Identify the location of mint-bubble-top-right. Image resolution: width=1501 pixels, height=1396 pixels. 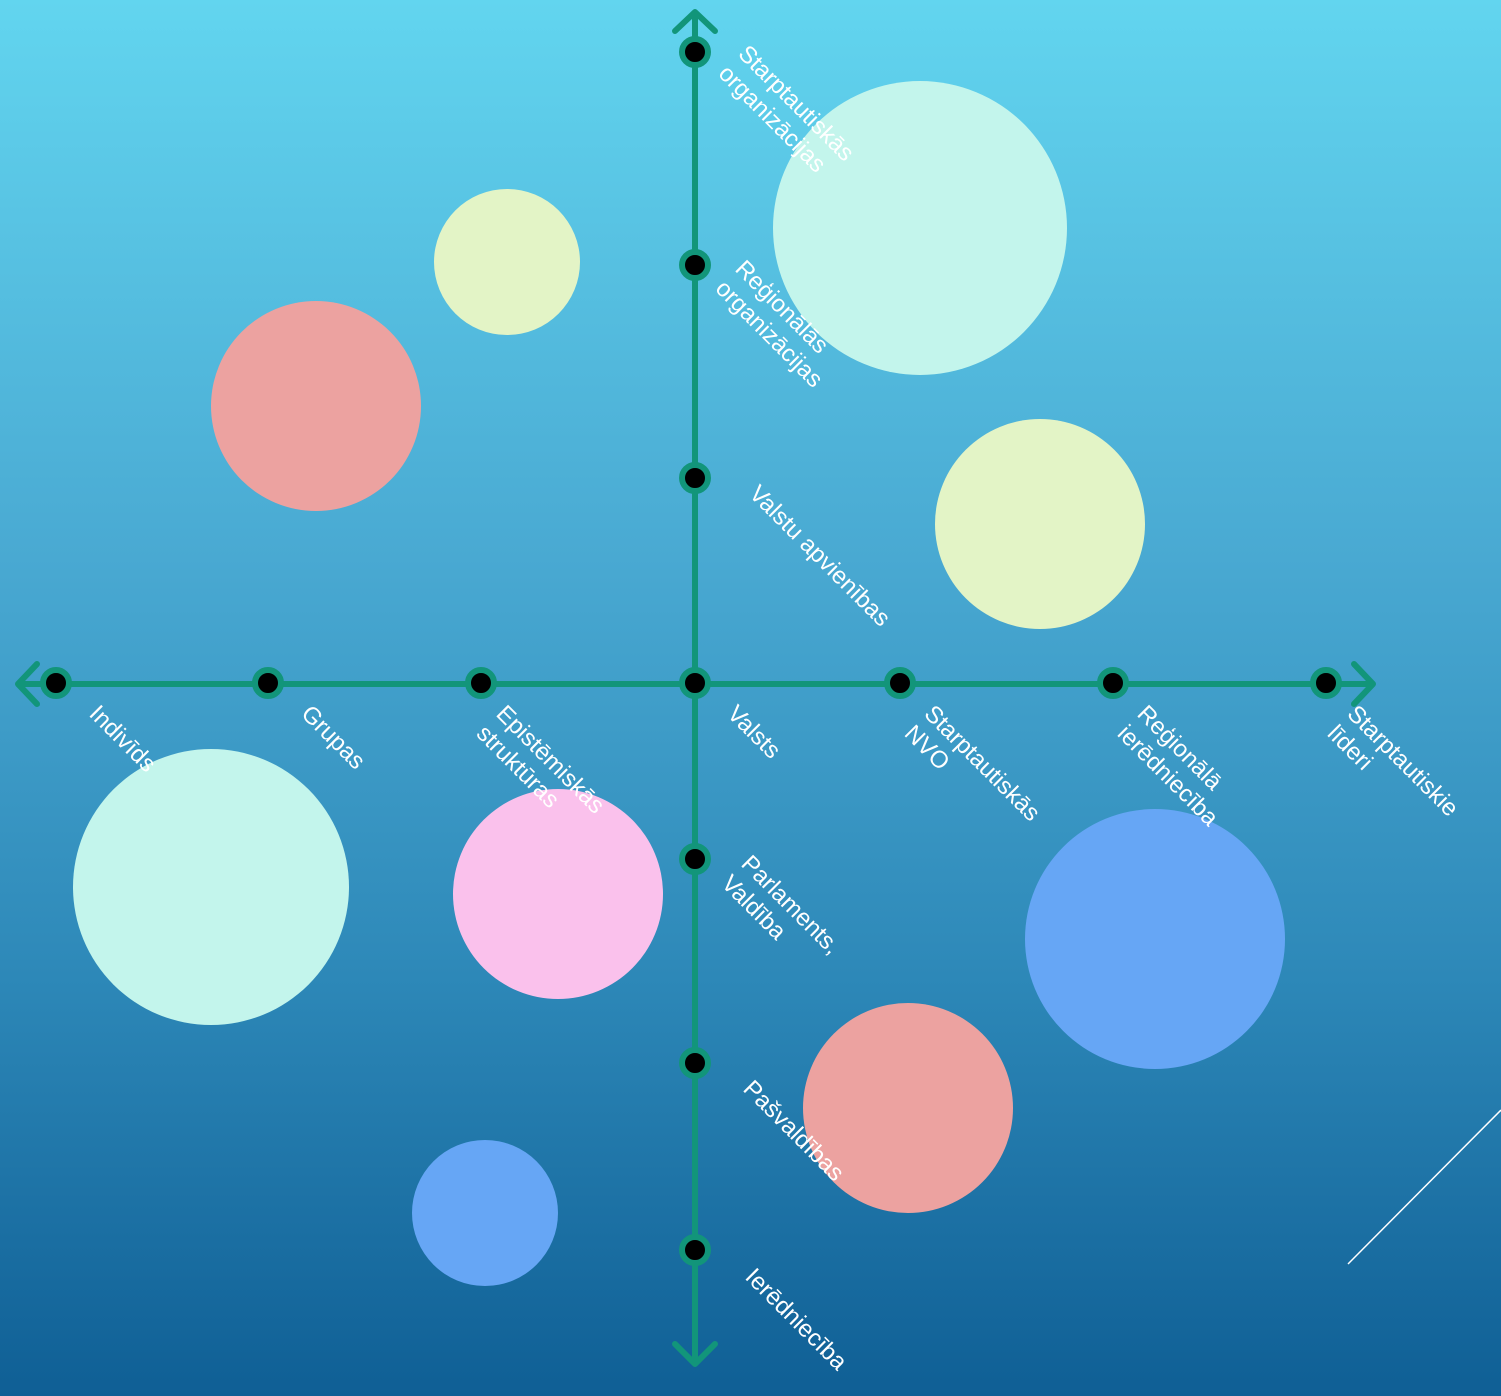
(920, 228).